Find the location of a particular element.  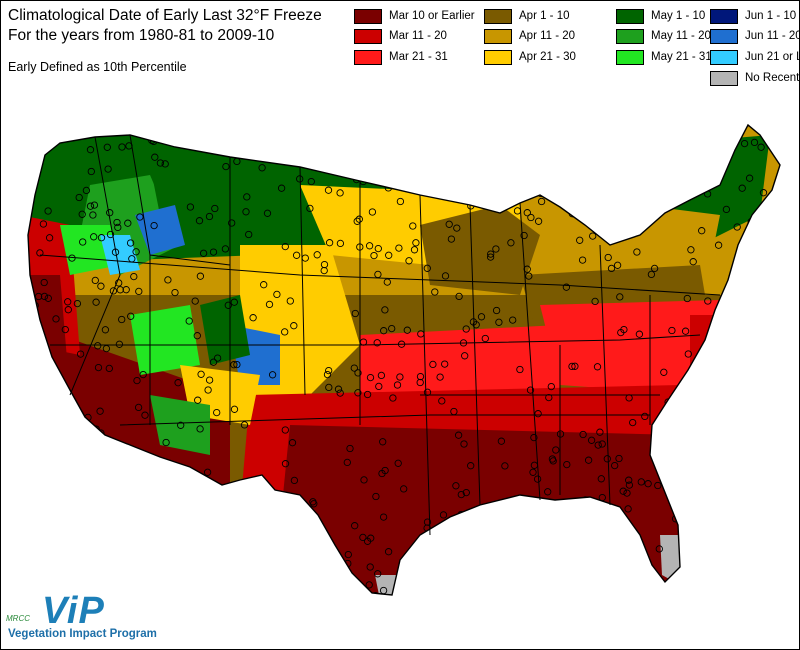

legend-label: Jun 11 - 20 is located at coordinates (772, 36).